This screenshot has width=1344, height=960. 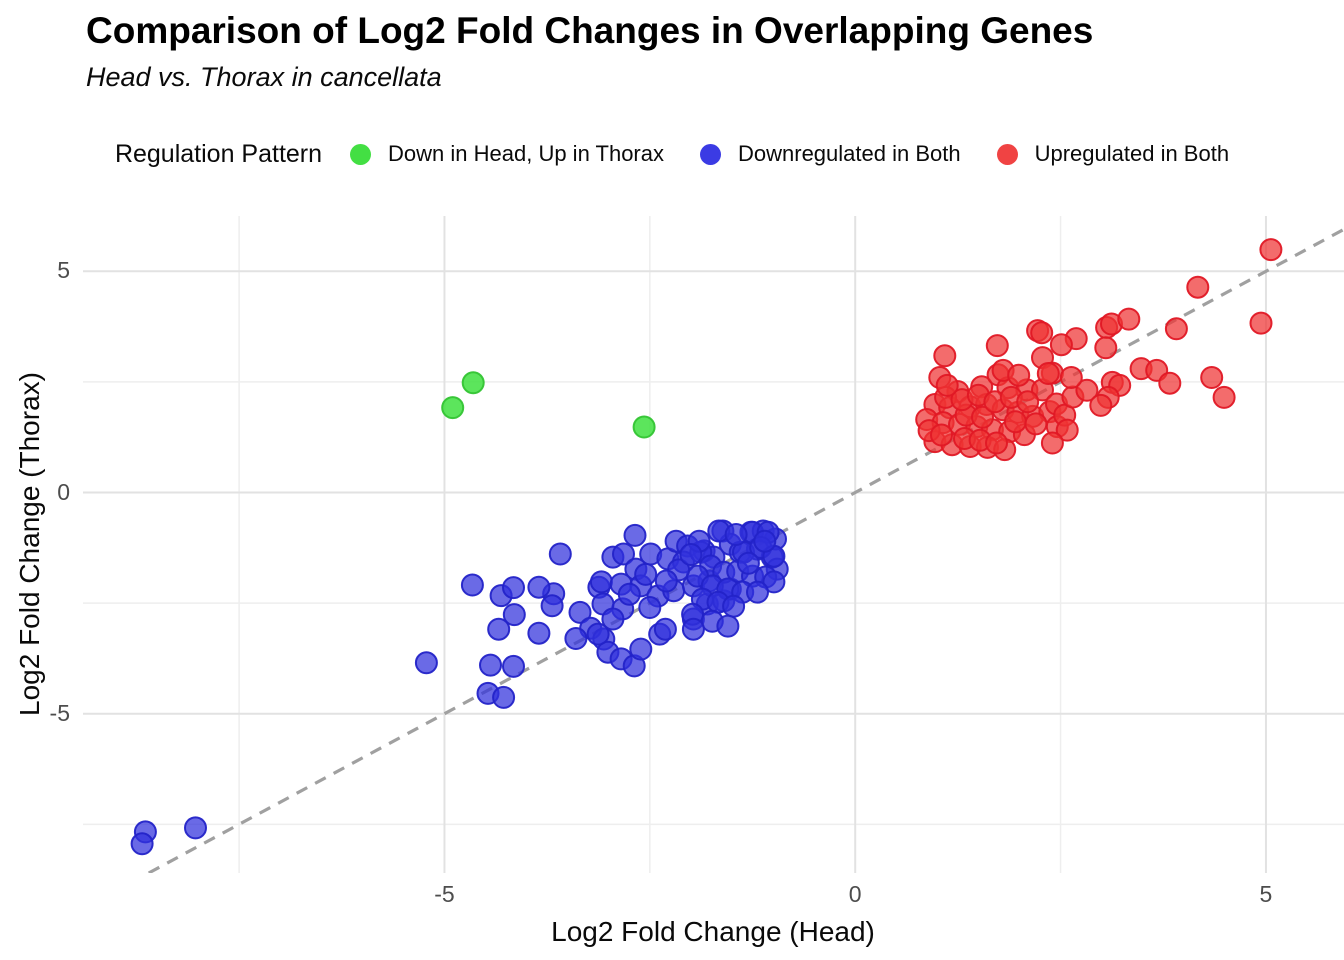 What do you see at coordinates (264, 77) in the screenshot?
I see `chart-subtitle: Head vs. Thorax in cancellata` at bounding box center [264, 77].